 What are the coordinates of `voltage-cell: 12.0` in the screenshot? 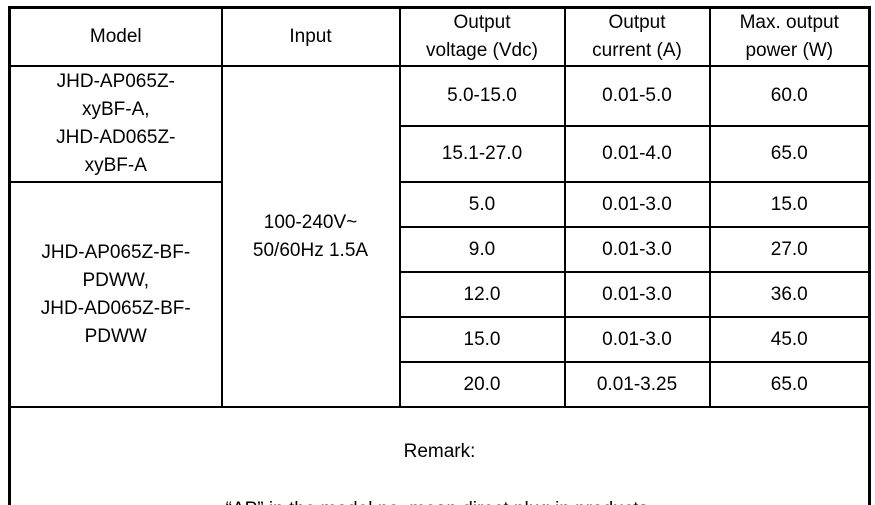 It's located at (482, 294).